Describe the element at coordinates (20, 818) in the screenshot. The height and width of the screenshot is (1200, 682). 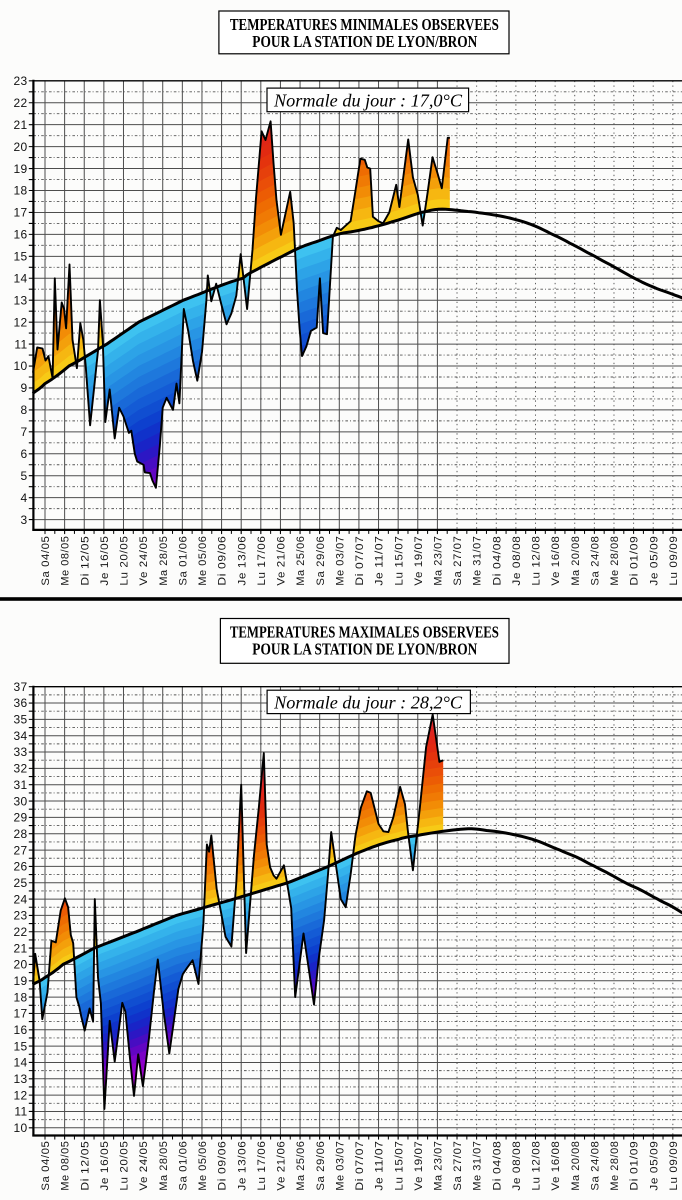
I see `svg-text: 29` at that location.